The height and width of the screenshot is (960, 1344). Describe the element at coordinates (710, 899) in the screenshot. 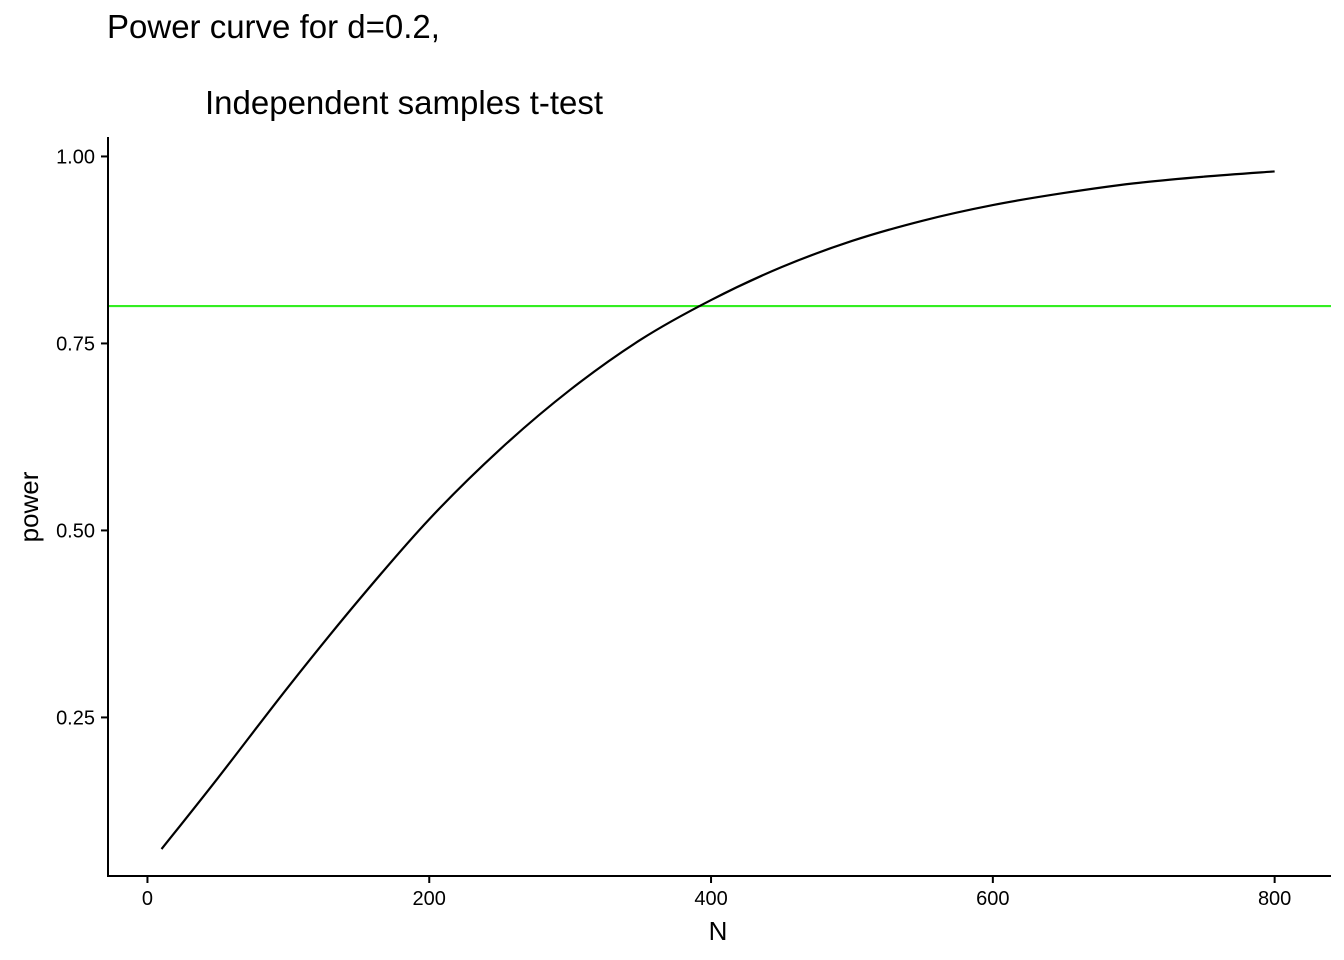

I see `x-tick-label: 400` at that location.